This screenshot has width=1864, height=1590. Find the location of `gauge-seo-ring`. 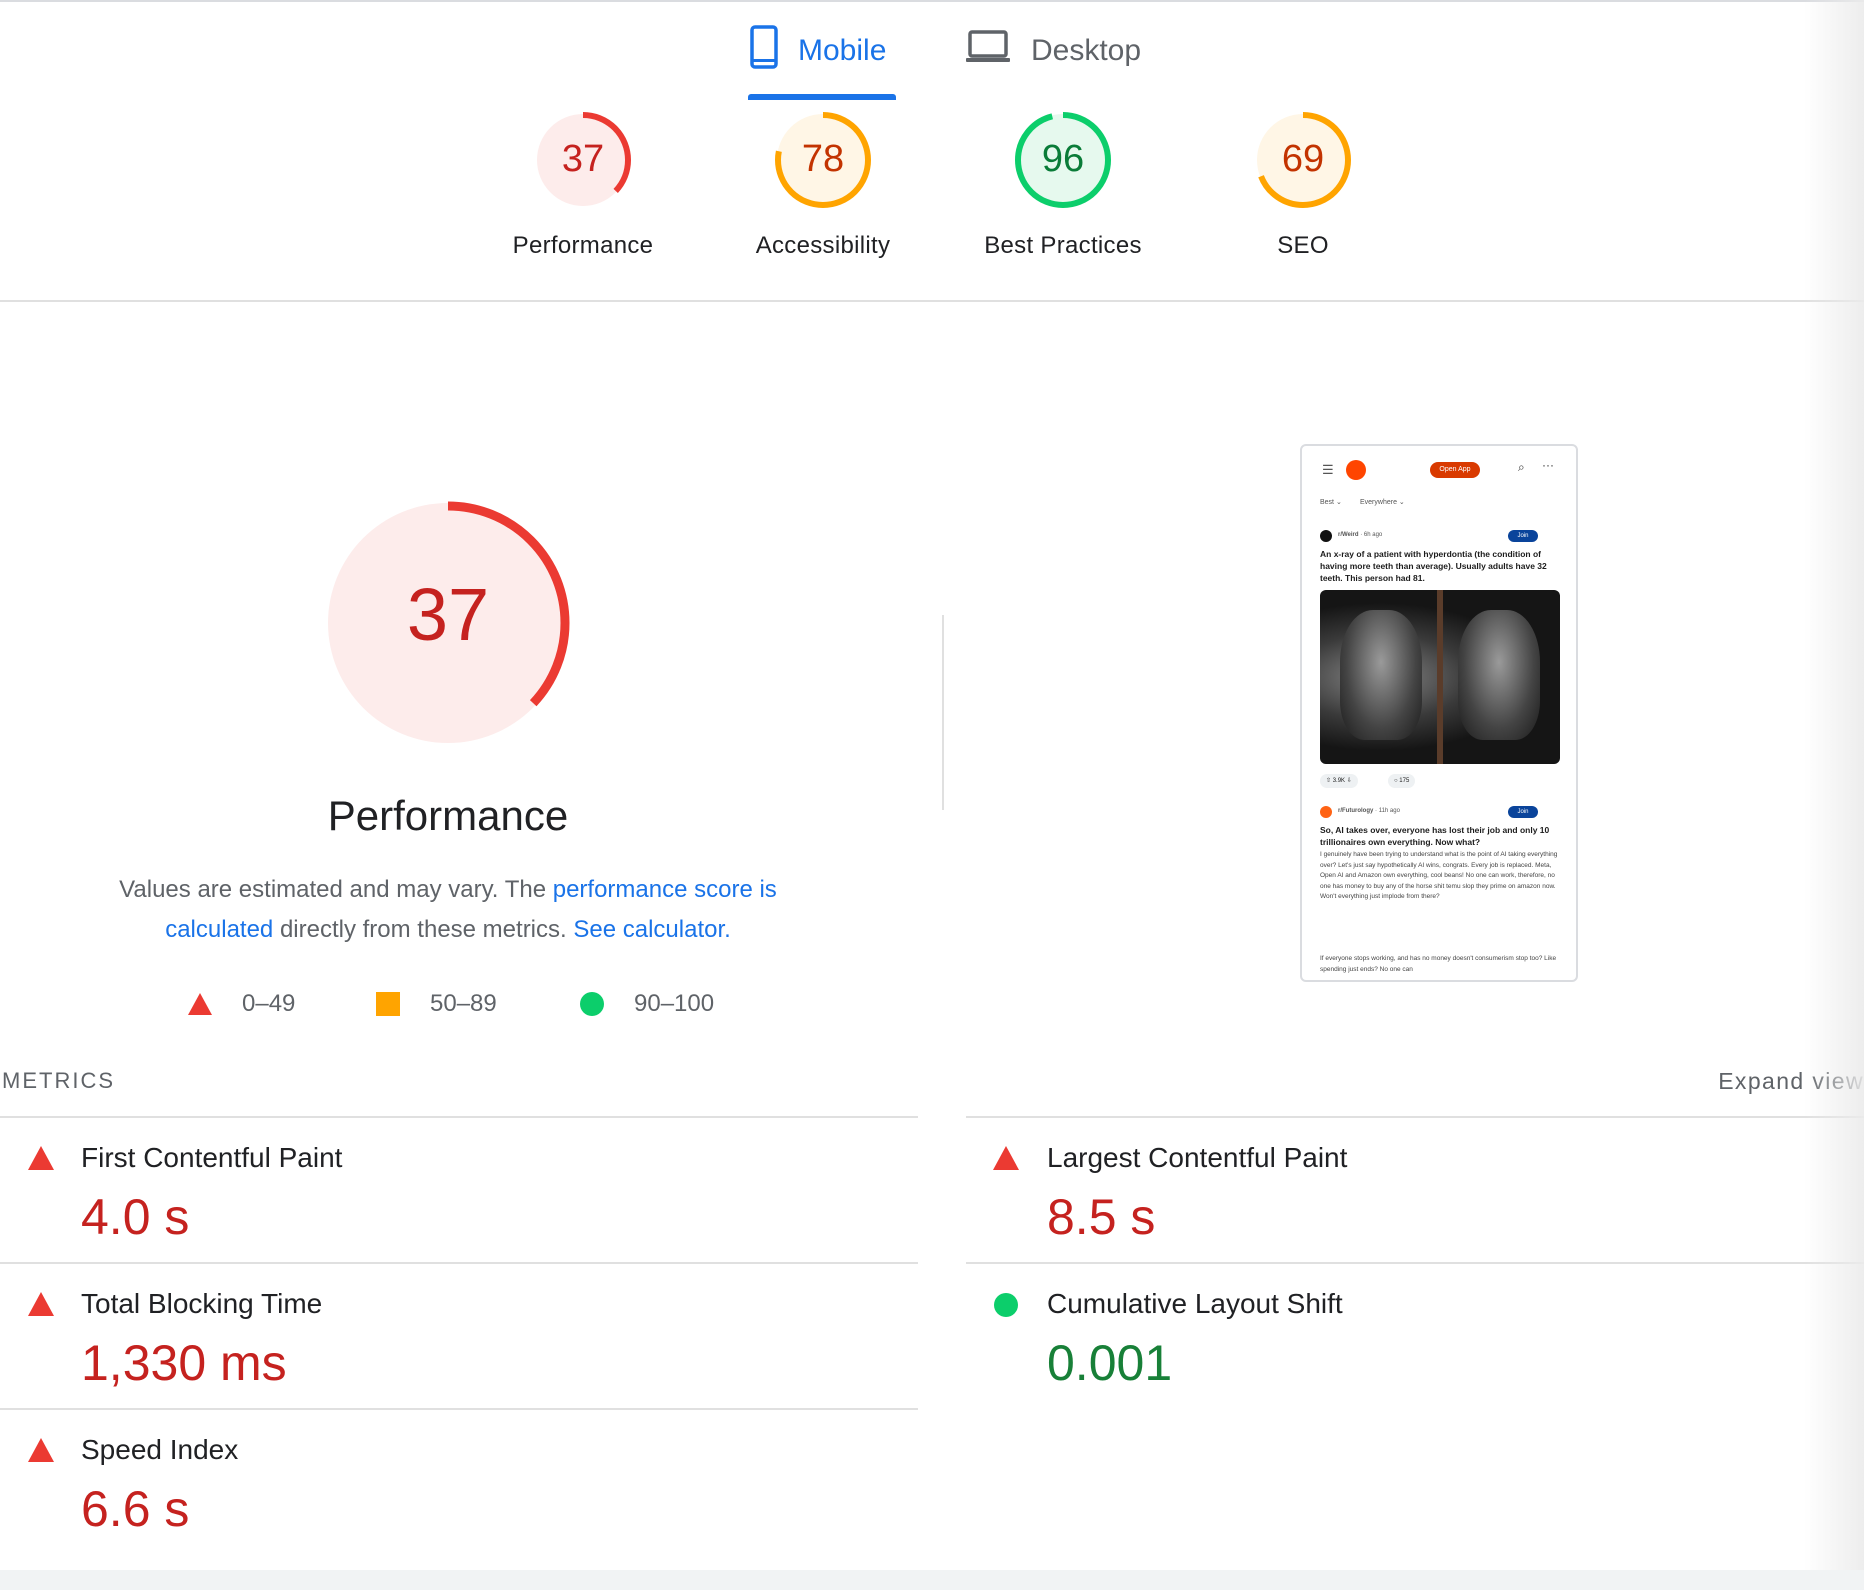

gauge-seo-ring is located at coordinates (1303, 160).